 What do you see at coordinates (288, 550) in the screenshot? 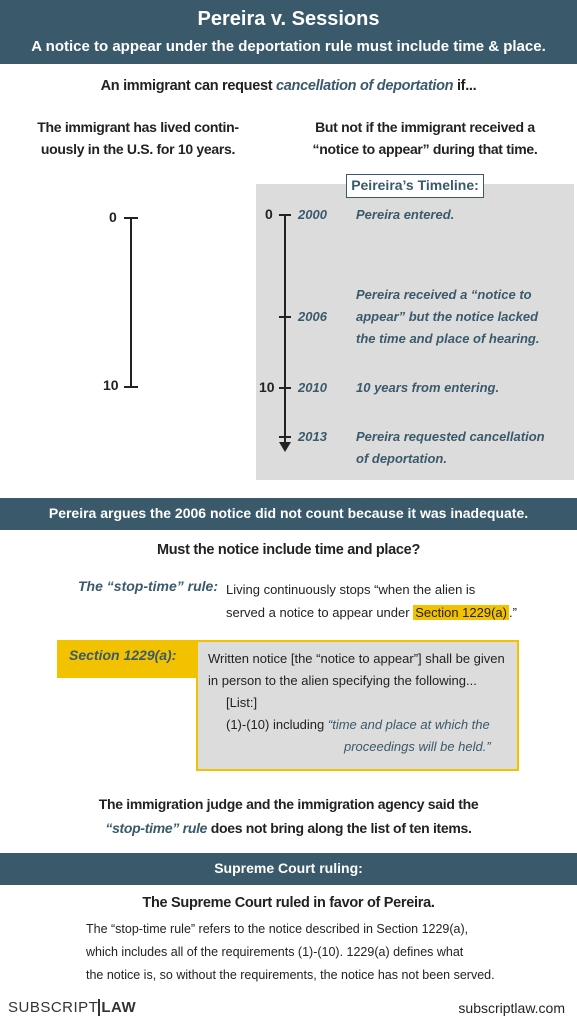
I see `question-heading: Must the notice include time and place?` at bounding box center [288, 550].